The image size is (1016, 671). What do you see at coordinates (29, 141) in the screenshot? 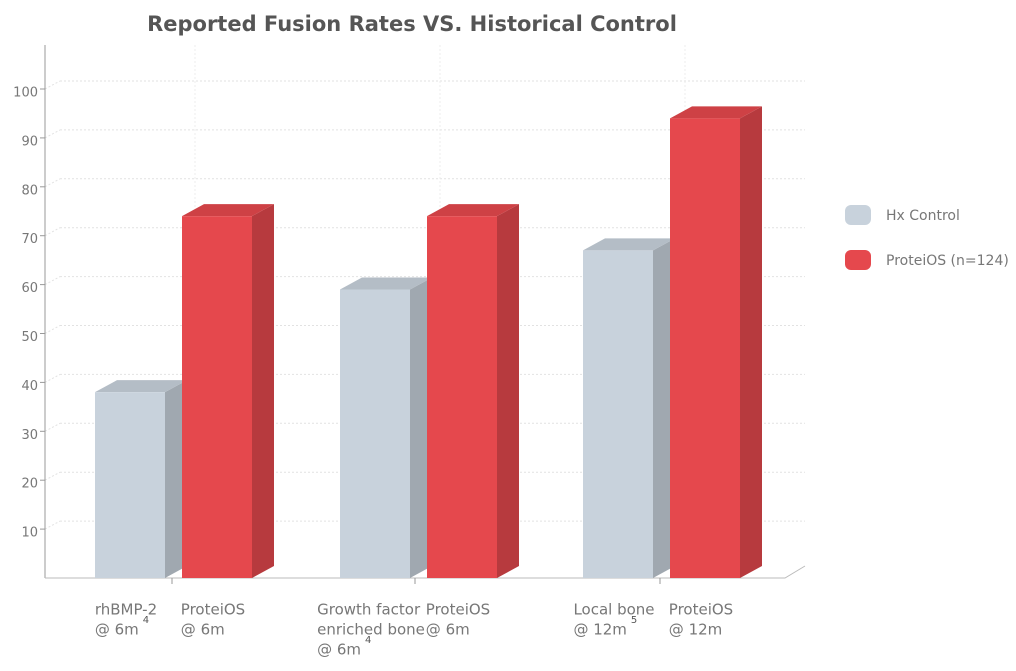
I see `y-tick-label: 90` at bounding box center [29, 141].